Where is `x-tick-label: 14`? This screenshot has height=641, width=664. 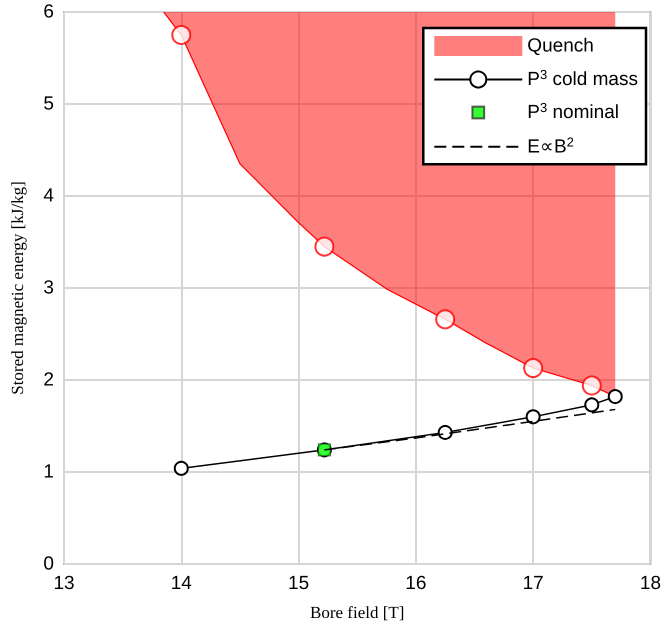 x-tick-label: 14 is located at coordinates (181, 583).